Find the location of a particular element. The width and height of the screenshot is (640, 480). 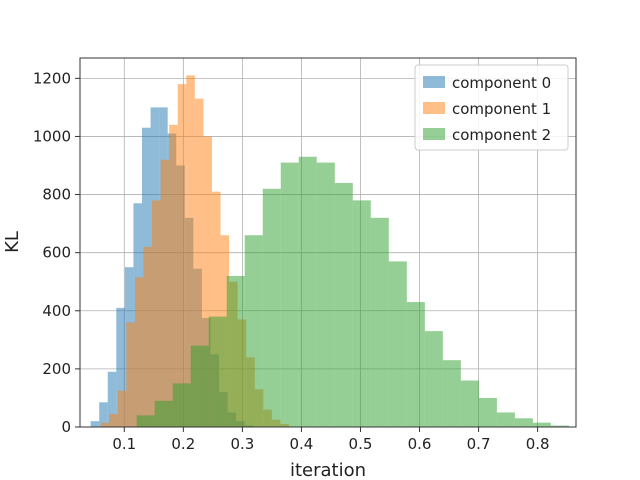

y-tick-label: 600 is located at coordinates (56, 253).